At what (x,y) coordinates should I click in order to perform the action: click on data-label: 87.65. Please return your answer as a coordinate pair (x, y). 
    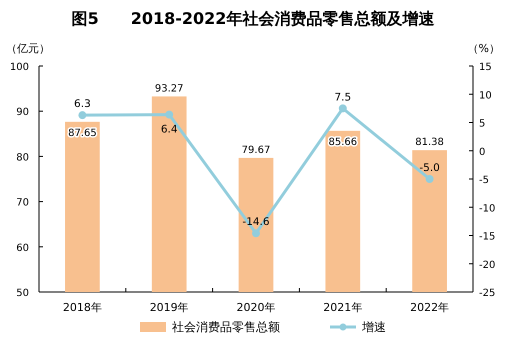
    Looking at the image, I should click on (82, 133).